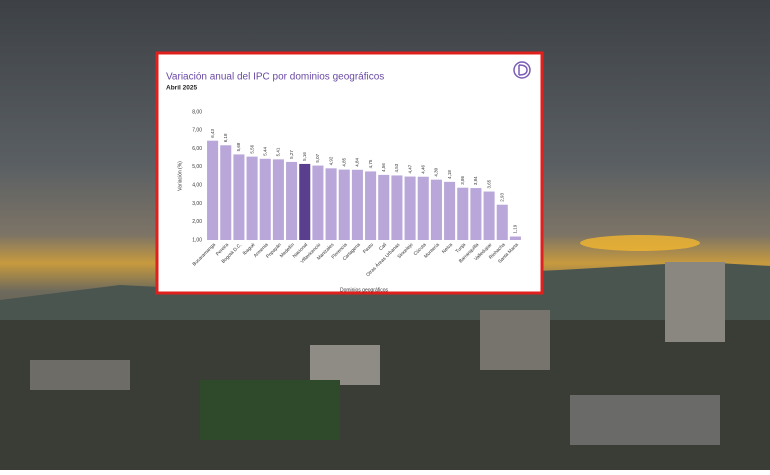  What do you see at coordinates (462, 179) in the screenshot?
I see `value-label: 3,86` at bounding box center [462, 179].